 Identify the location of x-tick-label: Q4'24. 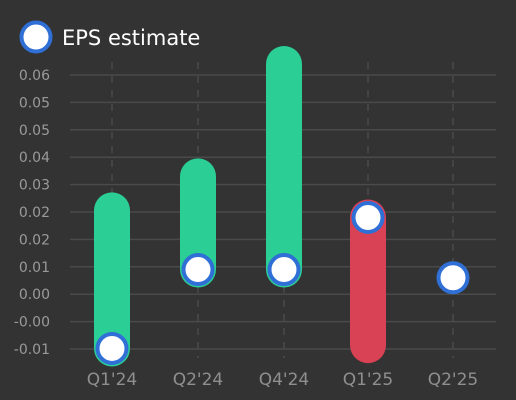
(284, 380).